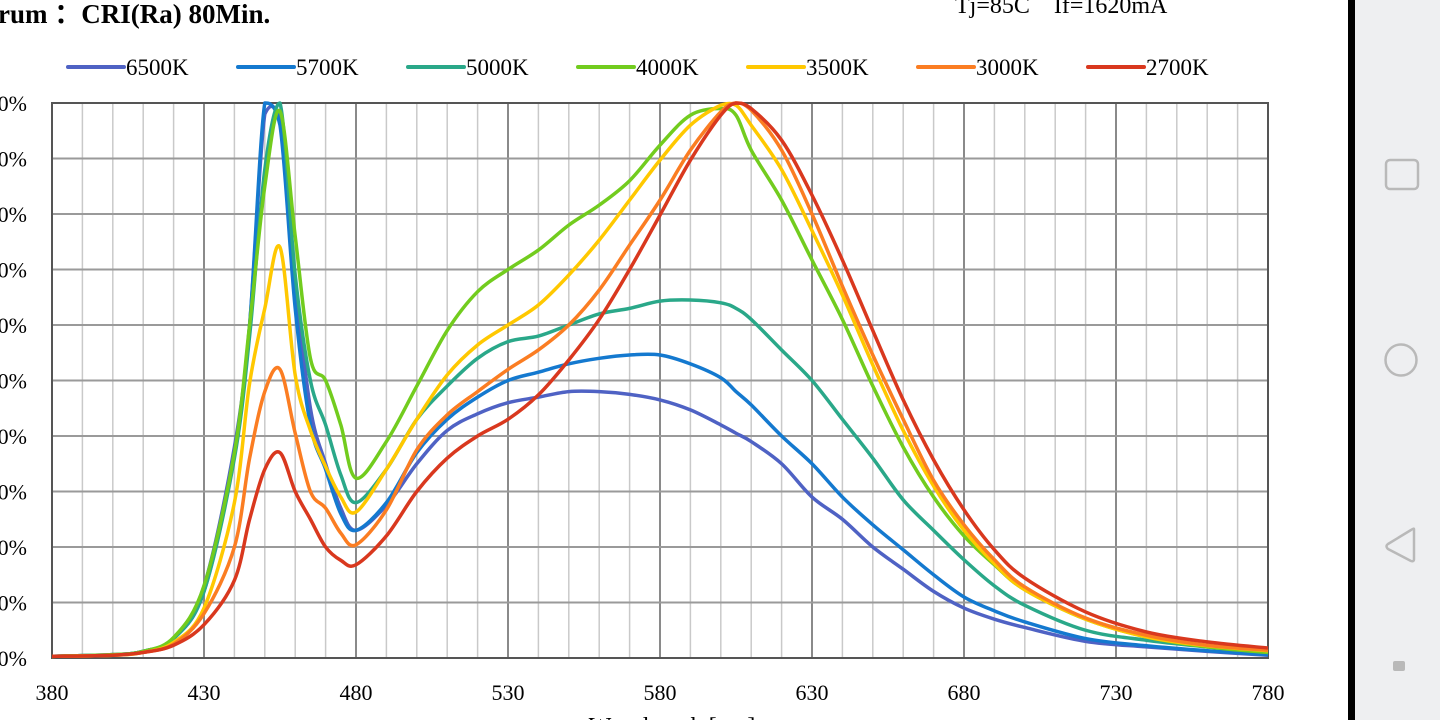 The width and height of the screenshot is (1440, 720). I want to click on x-tick-label: 430, so click(204, 692).